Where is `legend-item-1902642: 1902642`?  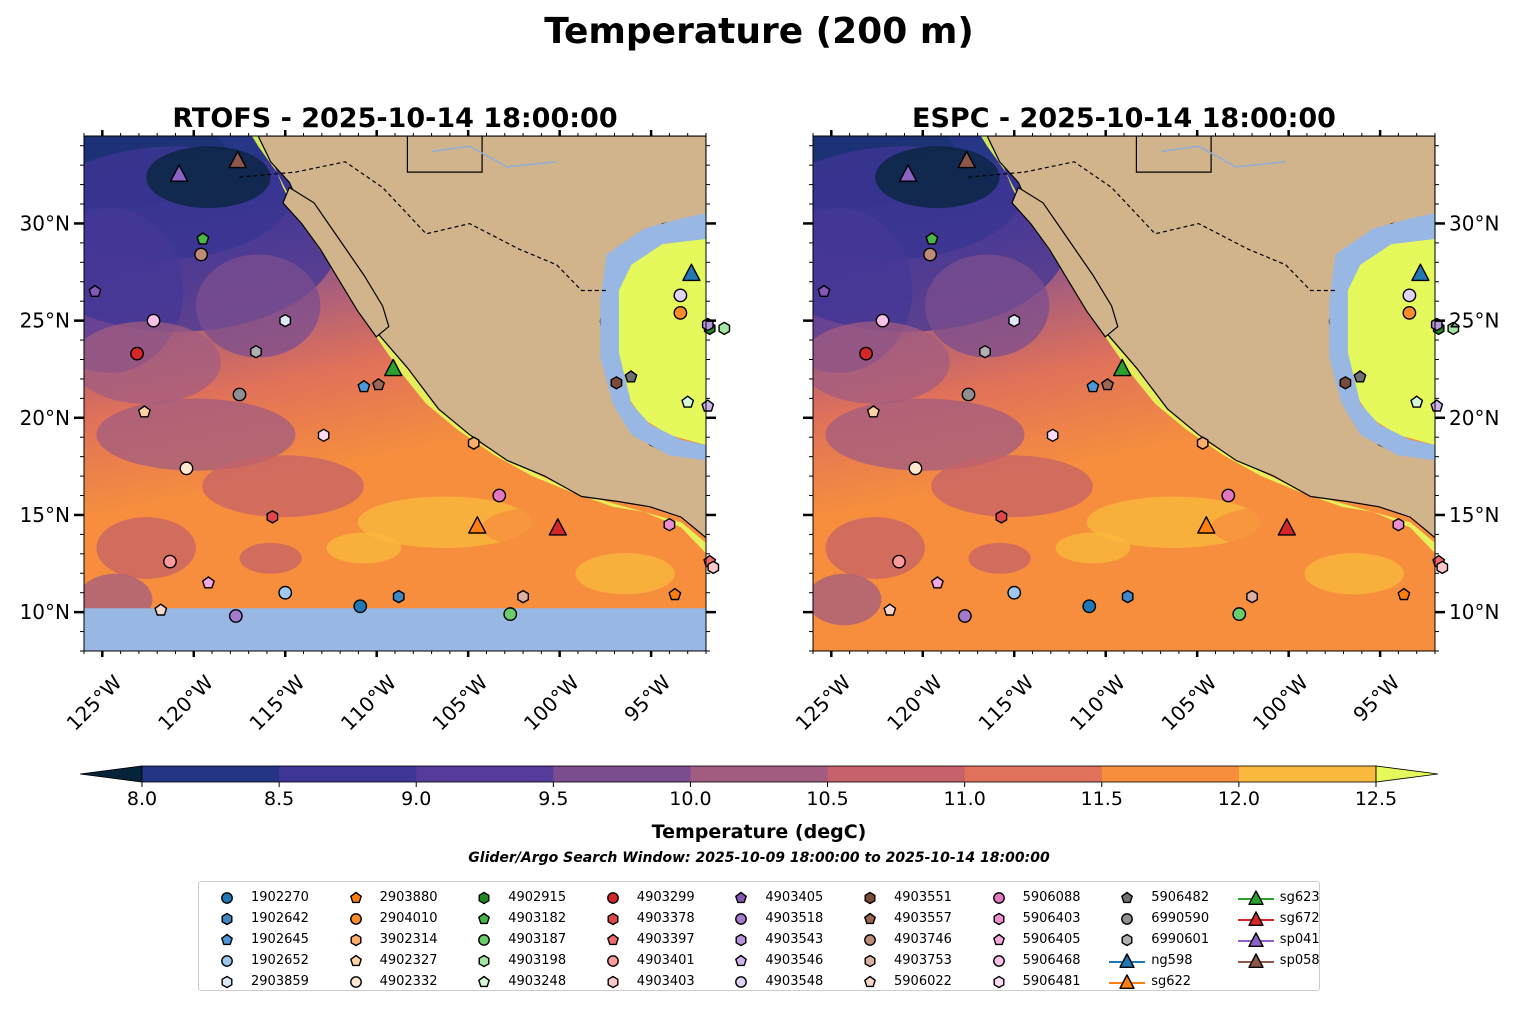 legend-item-1902642: 1902642 is located at coordinates (271, 918).